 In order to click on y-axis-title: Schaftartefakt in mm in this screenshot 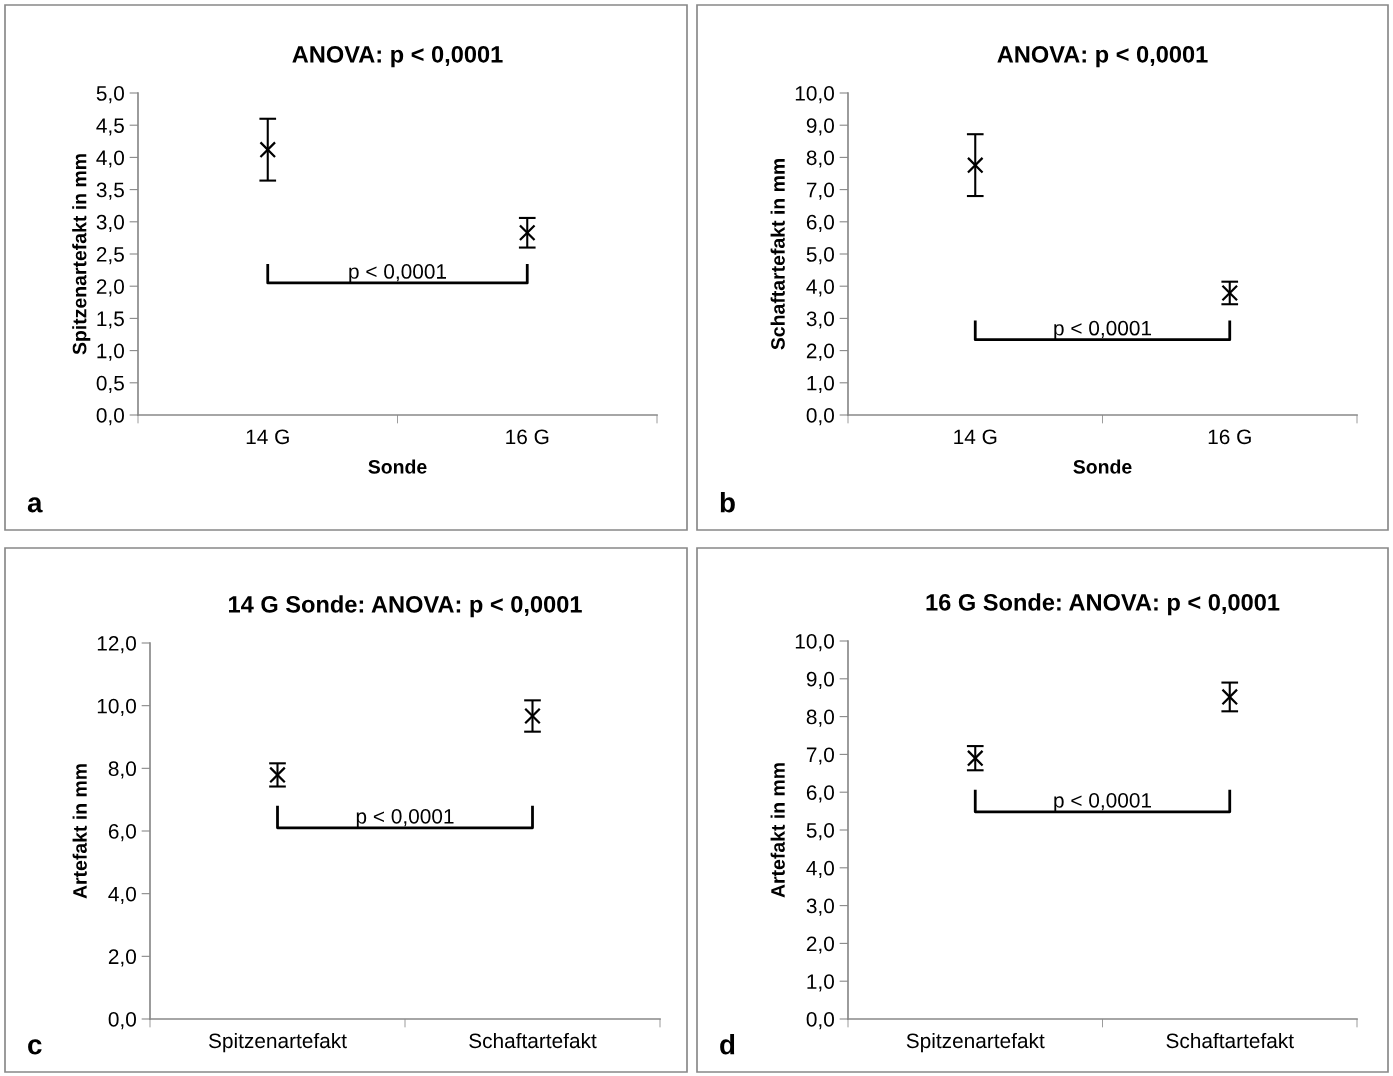, I will do `click(777, 254)`.